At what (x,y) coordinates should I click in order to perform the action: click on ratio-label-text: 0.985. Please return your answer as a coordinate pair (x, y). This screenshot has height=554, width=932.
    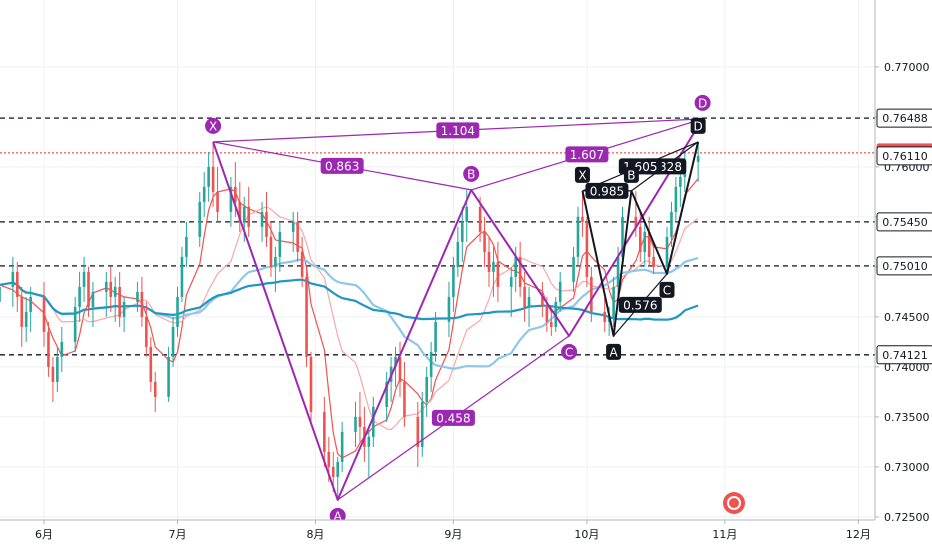
    Looking at the image, I should click on (607, 191).